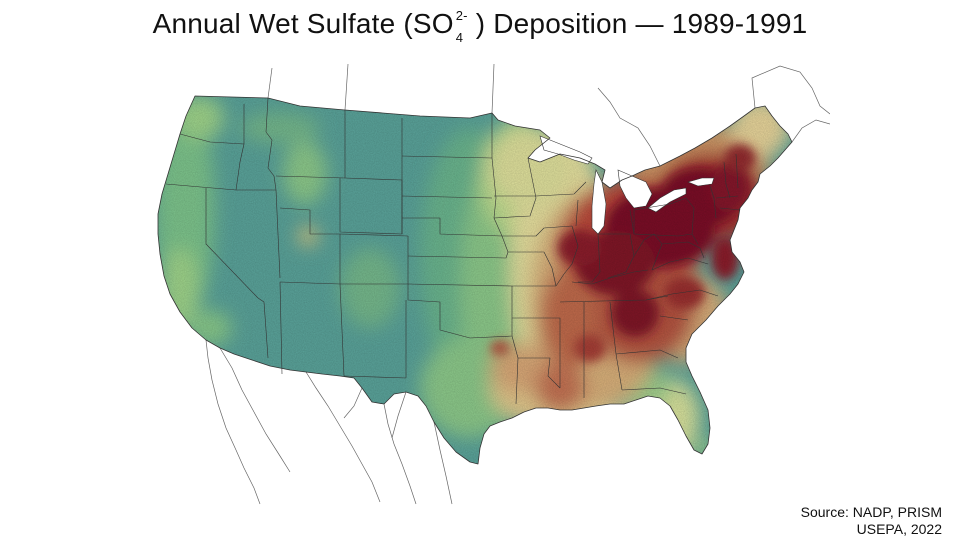 Image resolution: width=960 pixels, height=540 pixels. What do you see at coordinates (899, 529) in the screenshot?
I see `source-line-2: USEPA, 2022` at bounding box center [899, 529].